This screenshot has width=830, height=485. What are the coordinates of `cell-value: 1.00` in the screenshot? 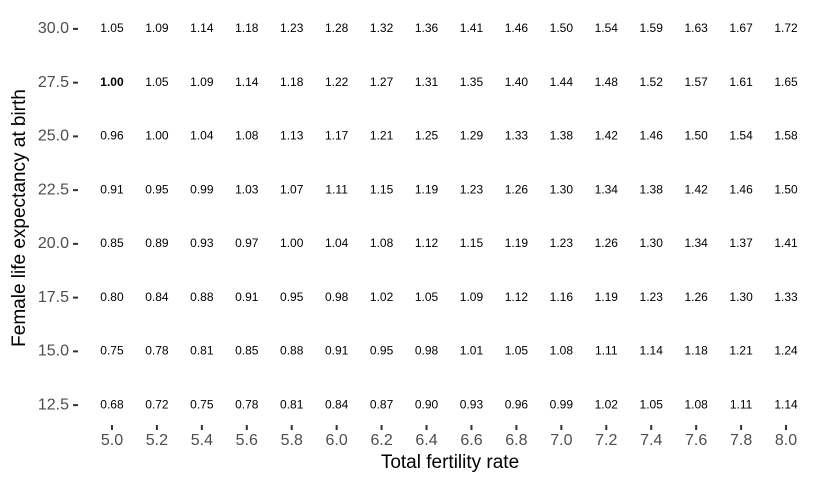 It's located at (157, 136).